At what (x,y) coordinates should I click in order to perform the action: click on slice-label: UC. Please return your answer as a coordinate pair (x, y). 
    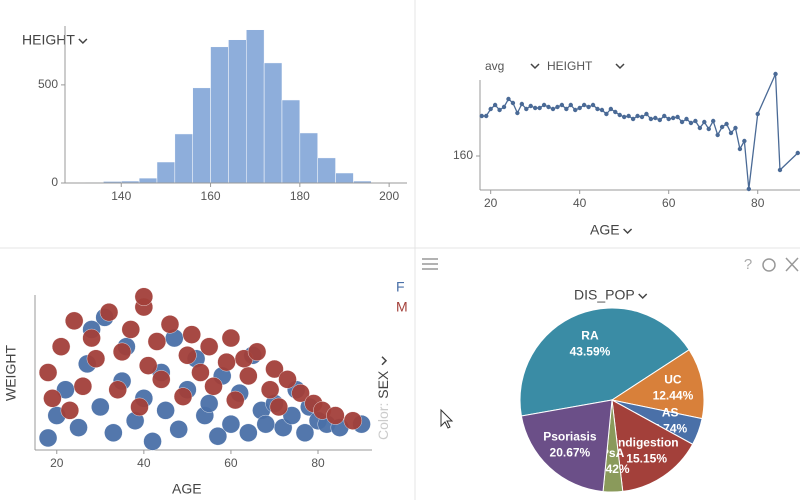
    Looking at the image, I should click on (673, 380).